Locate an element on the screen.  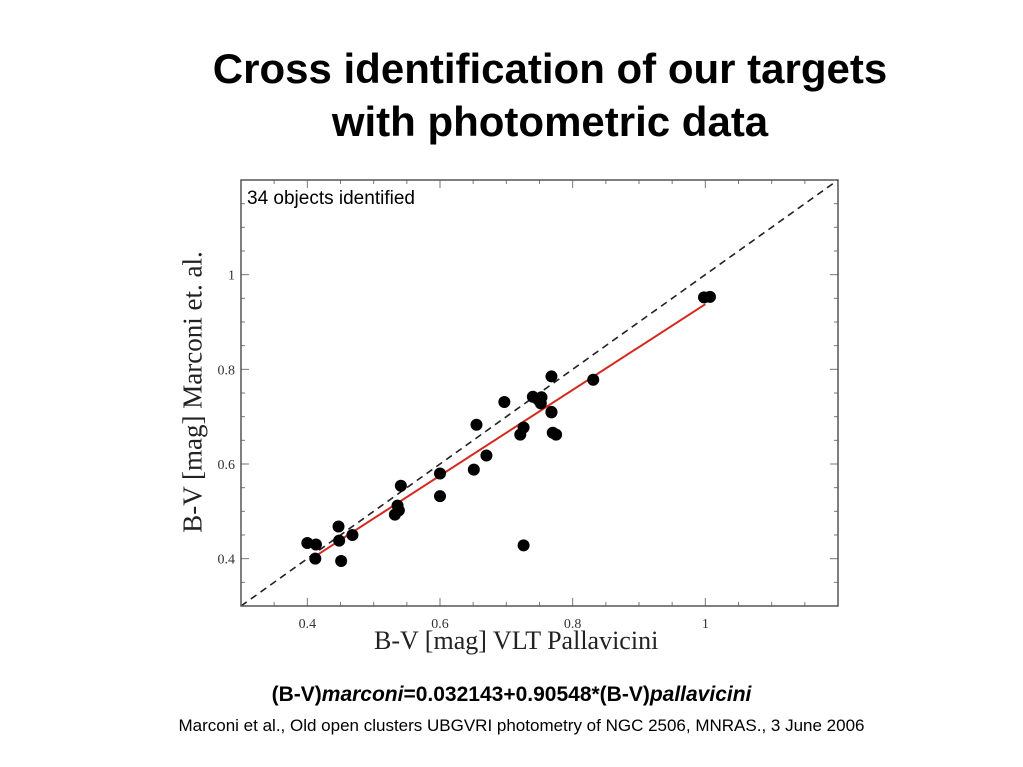
x-axis-label: B-V [mag] VLT Pallavicini is located at coordinates (516, 640).